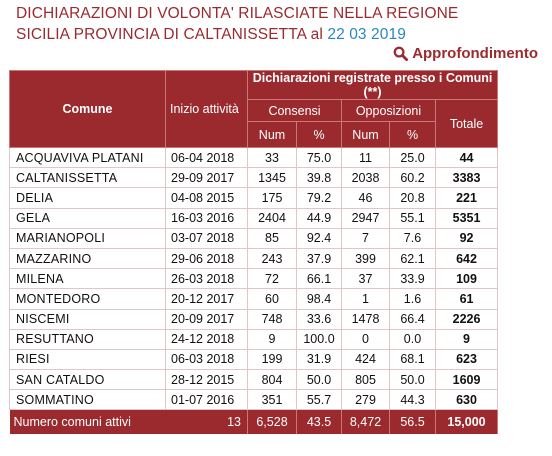 The height and width of the screenshot is (456, 552). I want to click on cell-consensi-pct: 44.9, so click(319, 218).